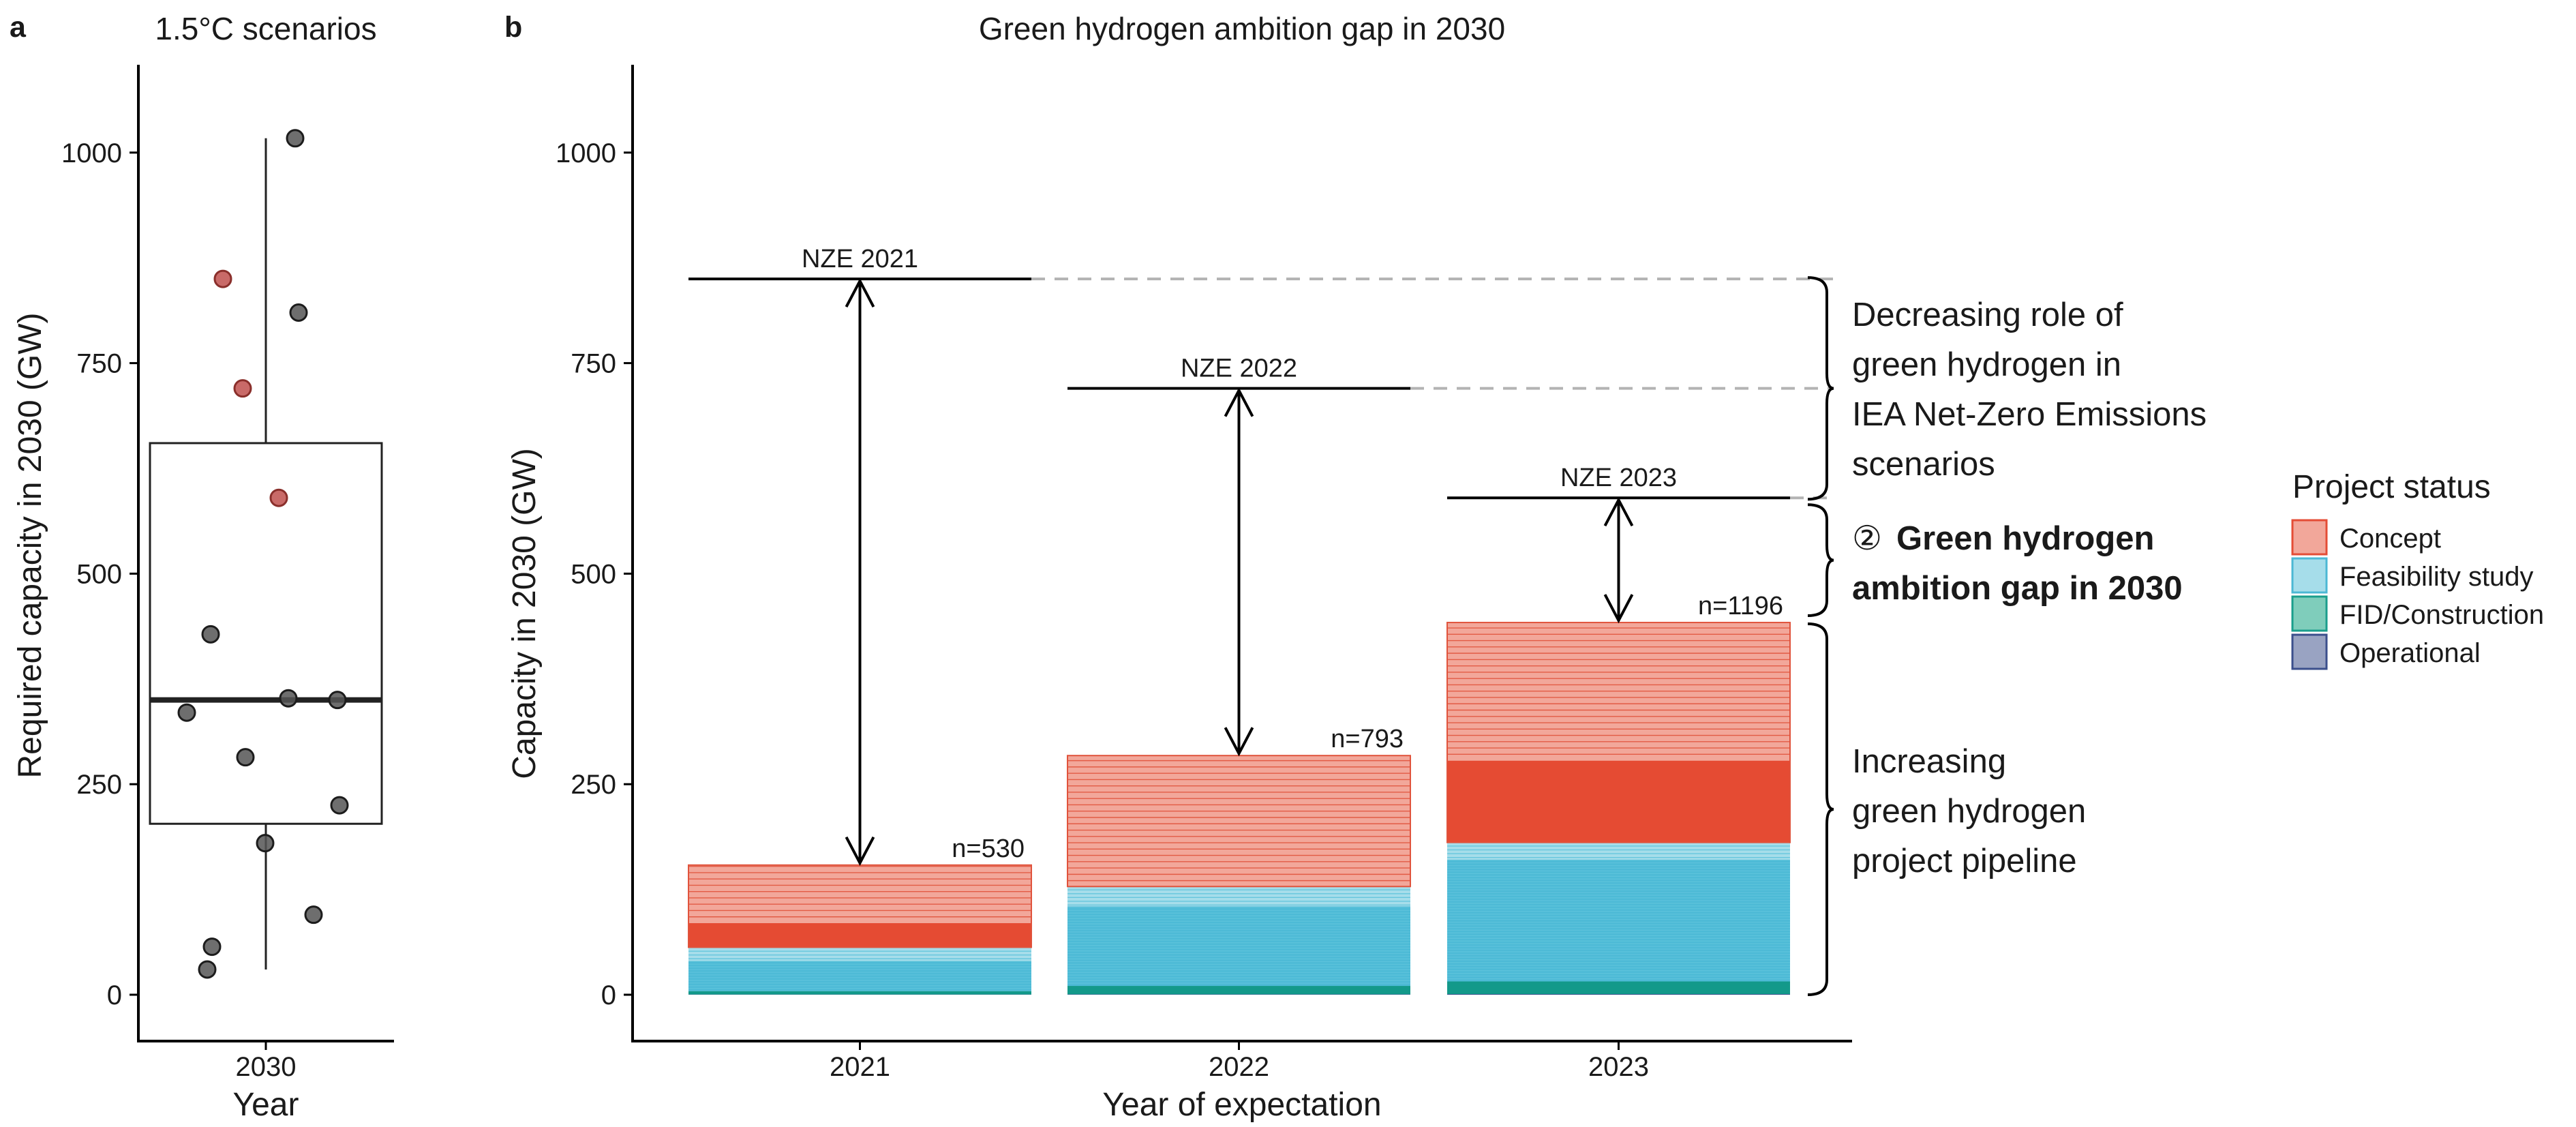  What do you see at coordinates (1241, 1105) in the screenshot?
I see `panel-b-x-axis-title: Year of expectation` at bounding box center [1241, 1105].